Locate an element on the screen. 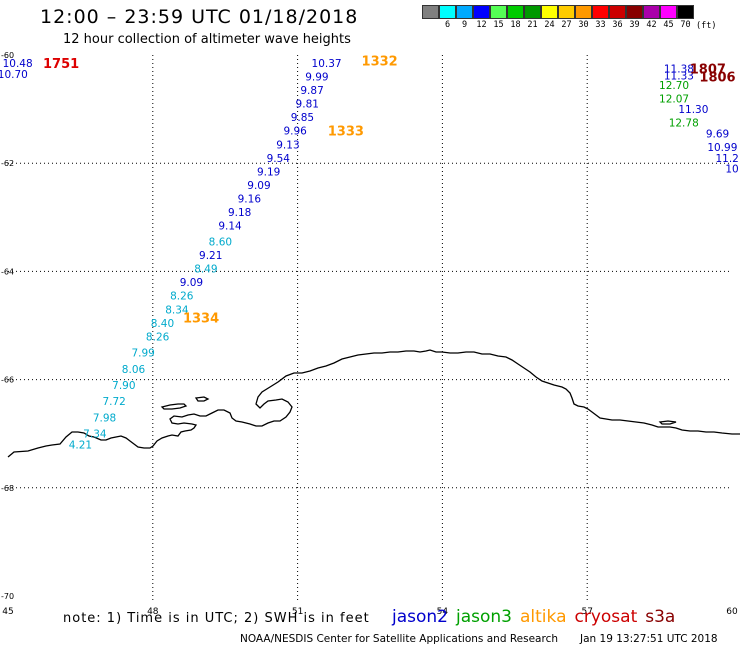  legend-item: cryosat is located at coordinates (606, 617).